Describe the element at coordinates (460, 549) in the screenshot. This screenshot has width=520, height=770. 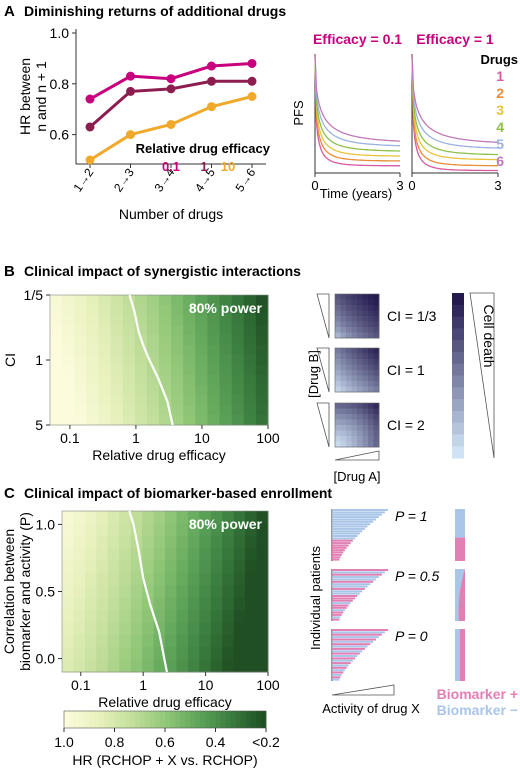
I see `c2-summary-plus` at that location.